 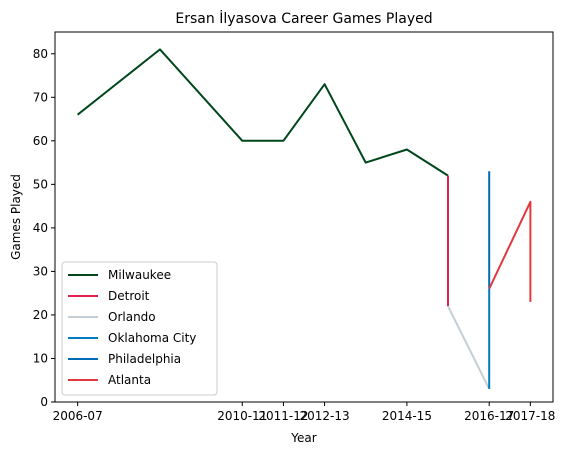 What do you see at coordinates (132, 317) in the screenshot?
I see `legend-label: Orlando` at bounding box center [132, 317].